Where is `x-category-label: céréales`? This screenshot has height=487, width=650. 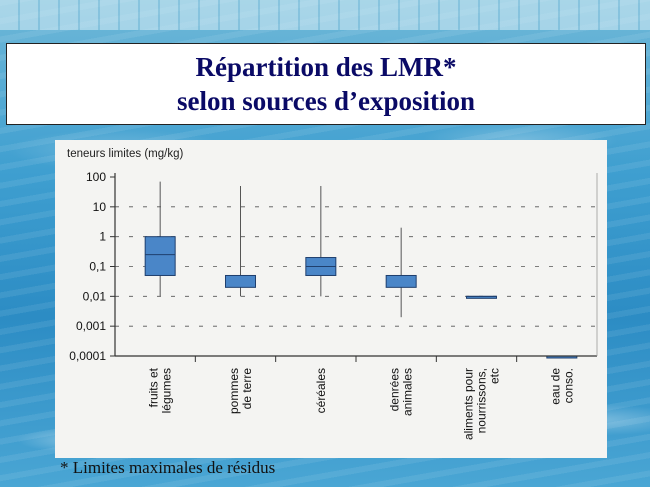
x-category-label: céréales is located at coordinates (321, 390).